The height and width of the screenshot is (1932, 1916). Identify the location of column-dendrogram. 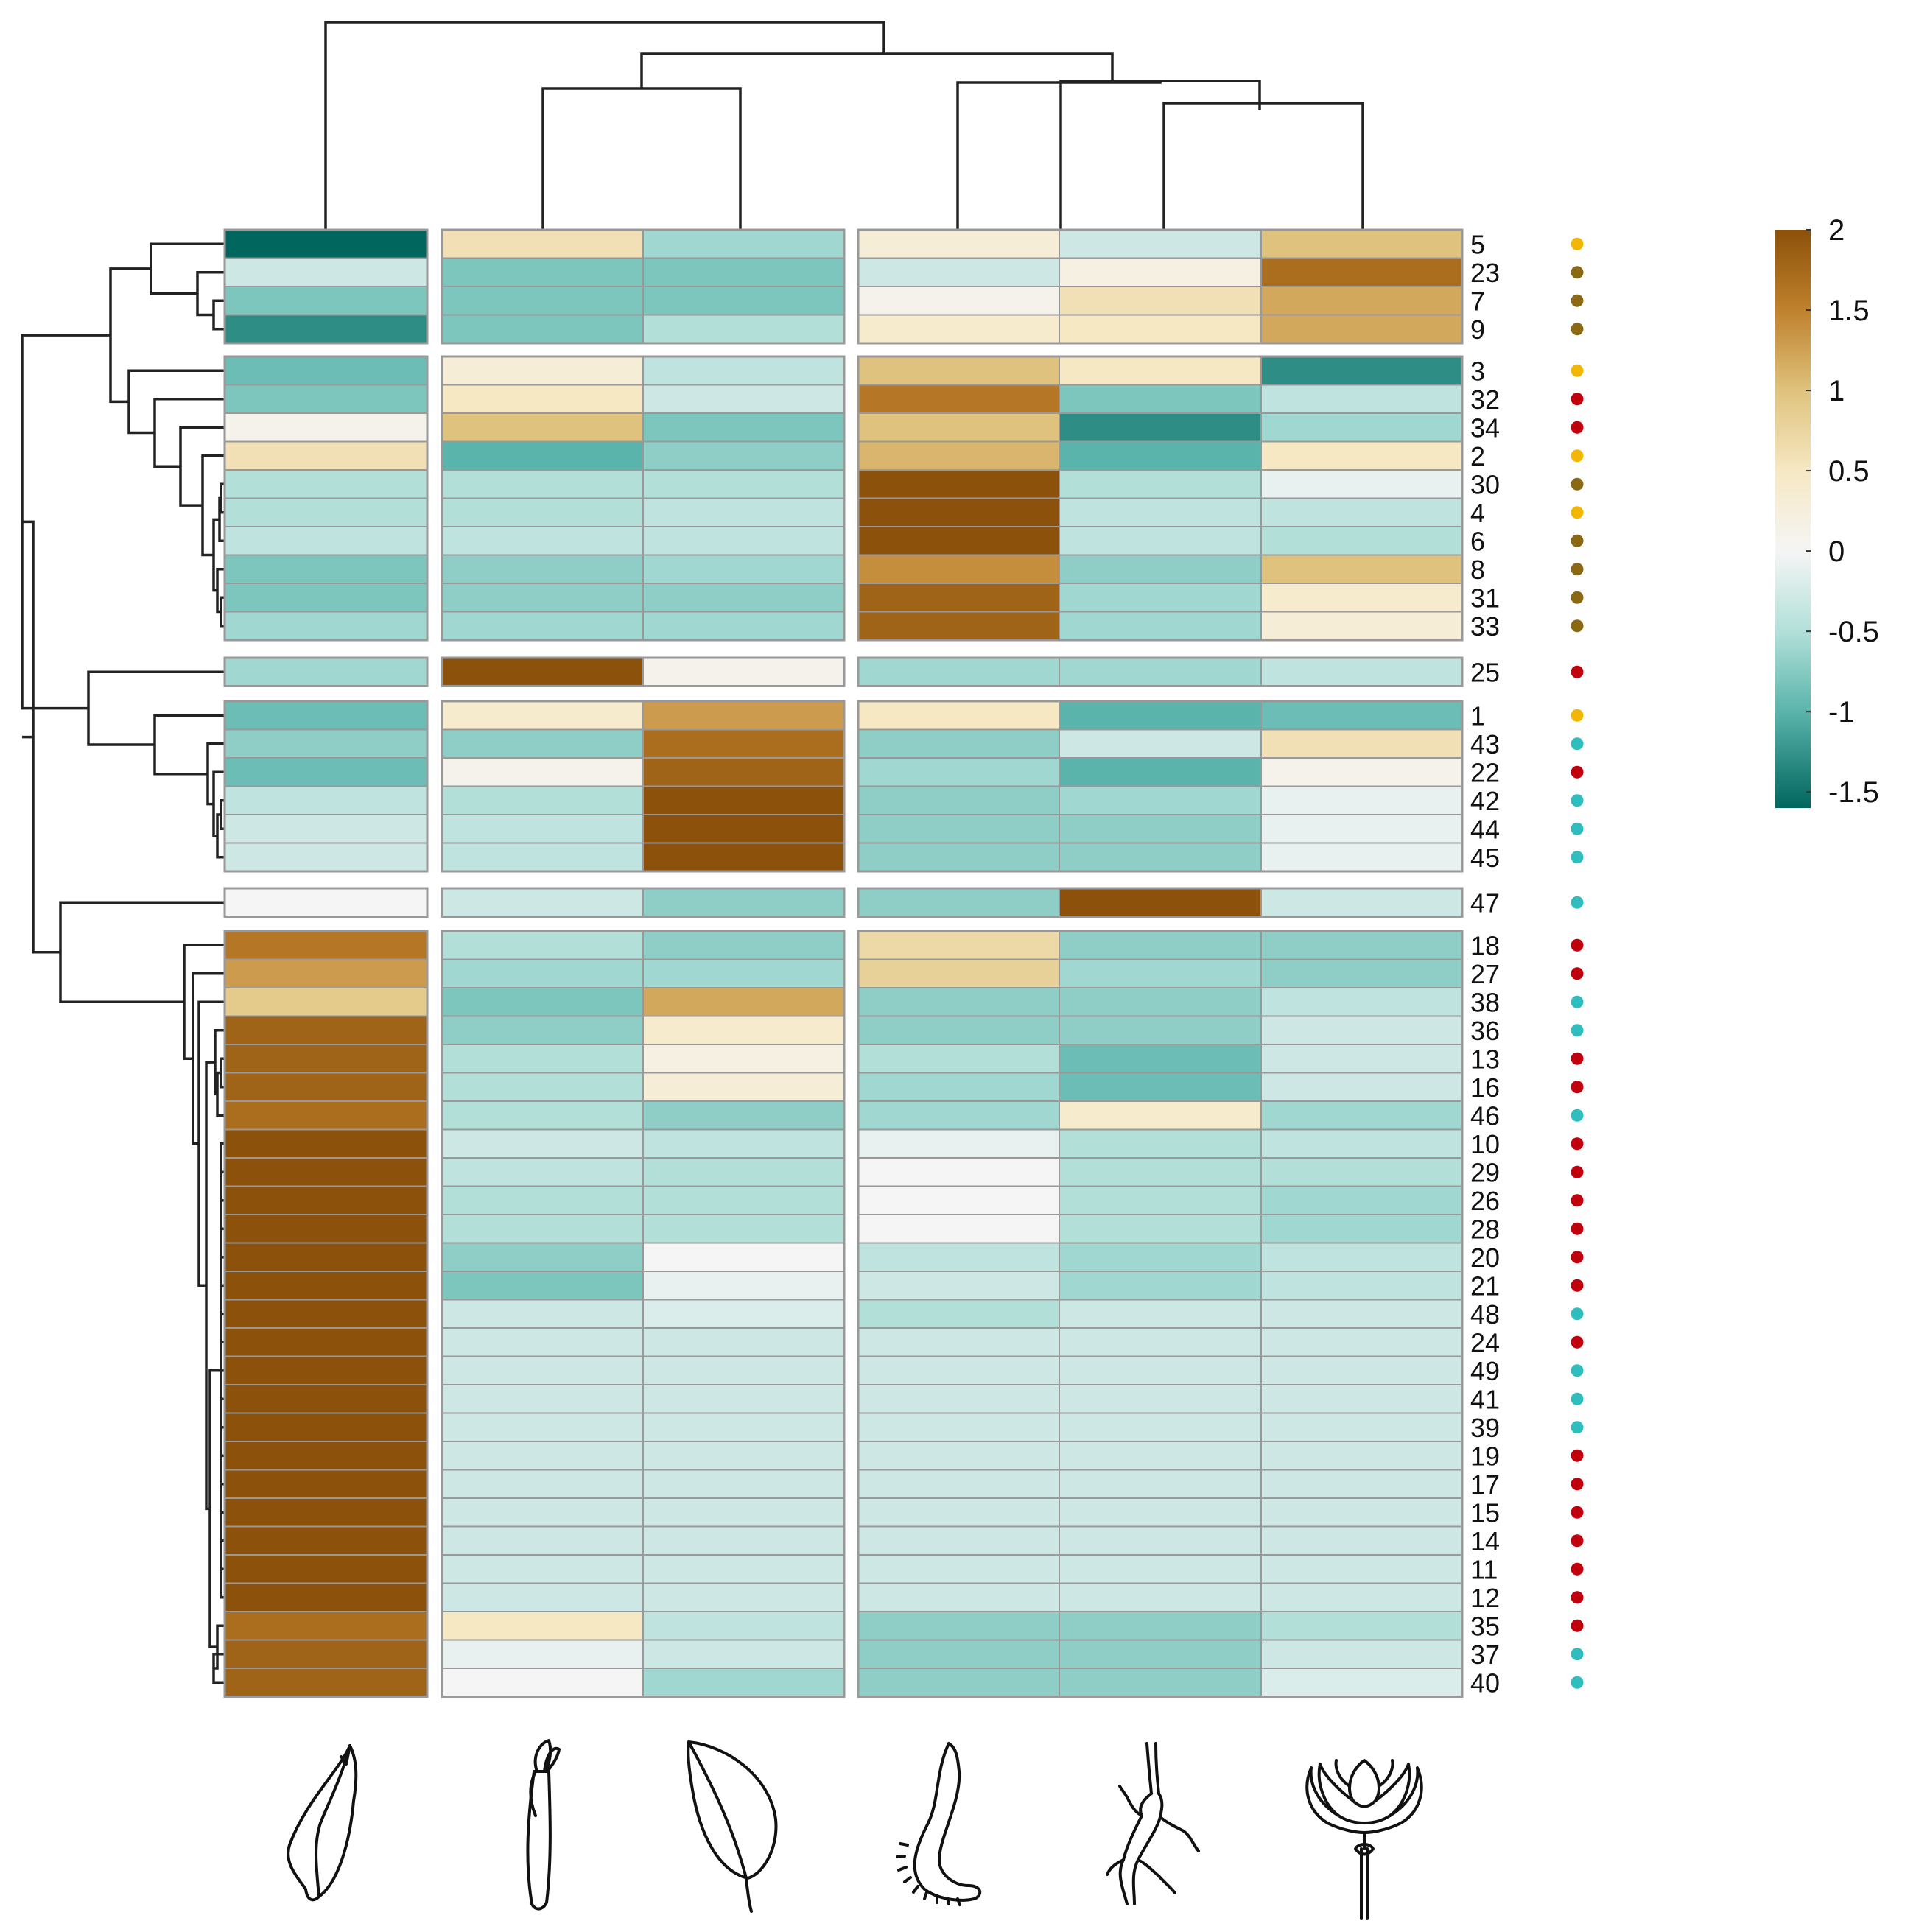
(844, 125).